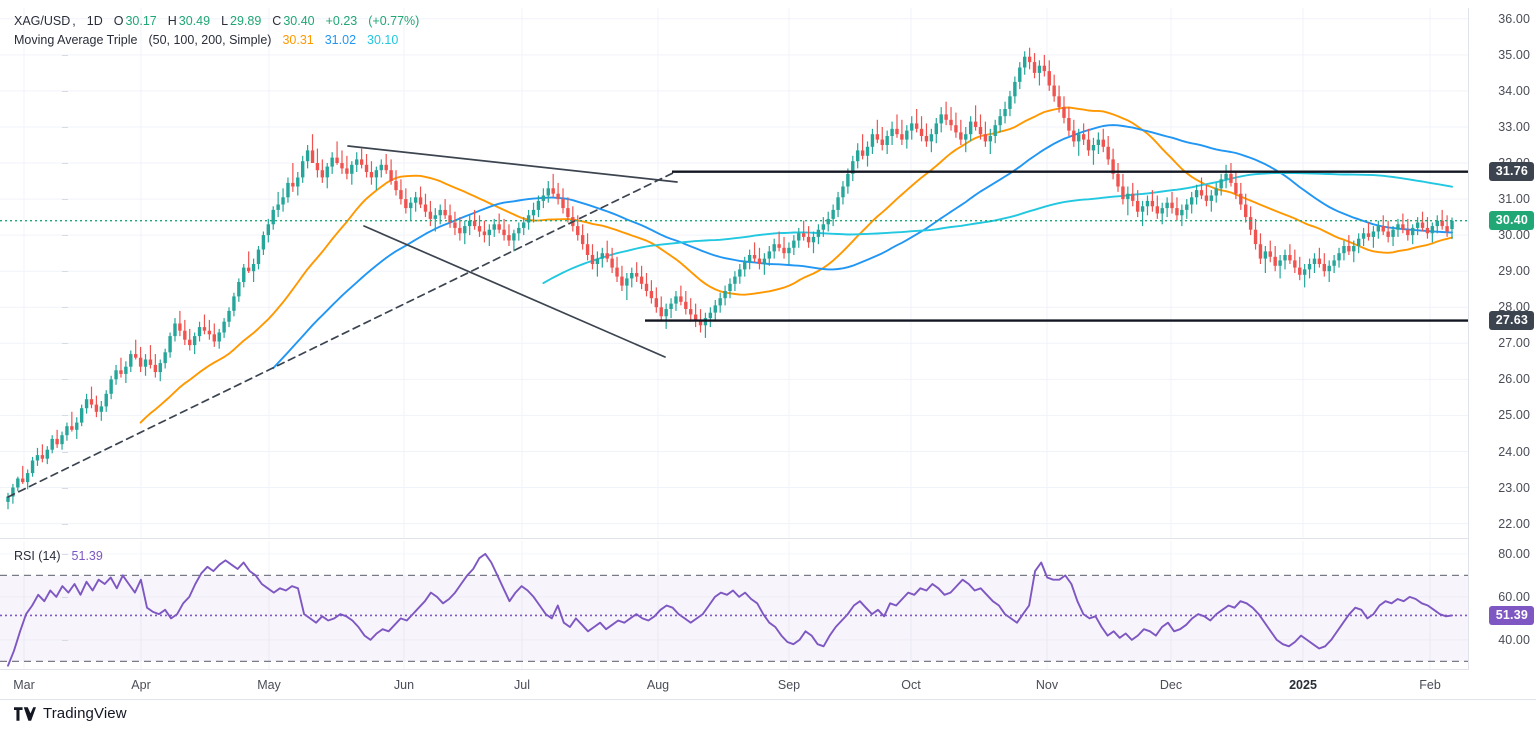 This screenshot has width=1536, height=729. What do you see at coordinates (85, 713) in the screenshot?
I see `tradingview-label: TradingView` at bounding box center [85, 713].